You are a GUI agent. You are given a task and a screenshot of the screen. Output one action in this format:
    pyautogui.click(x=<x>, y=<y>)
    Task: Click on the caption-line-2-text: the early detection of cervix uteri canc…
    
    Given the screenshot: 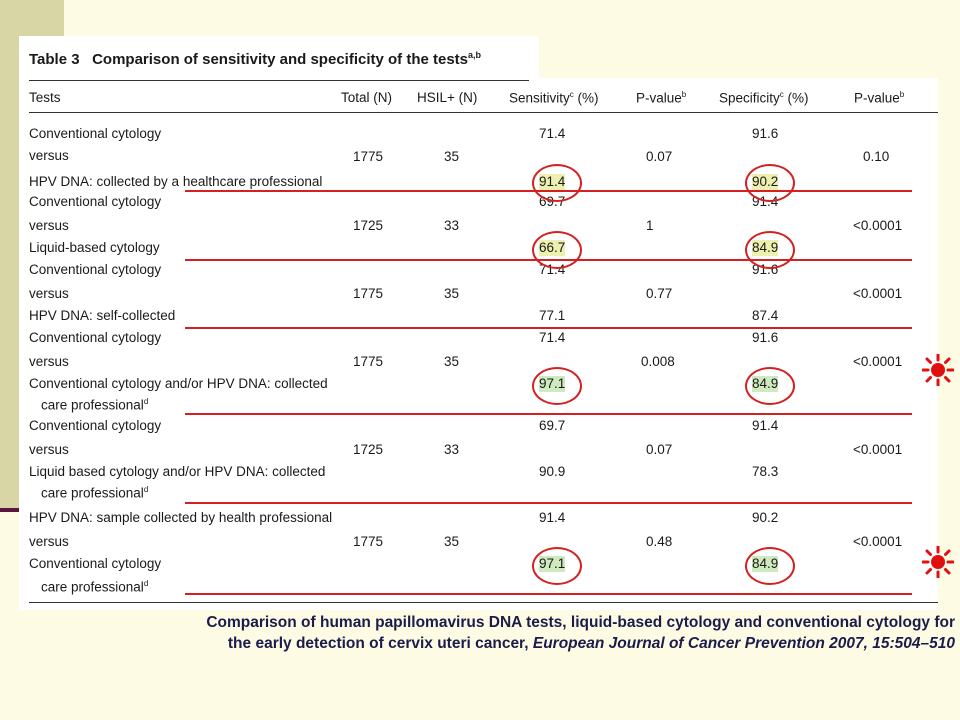 What is the action you would take?
    pyautogui.click(x=380, y=643)
    